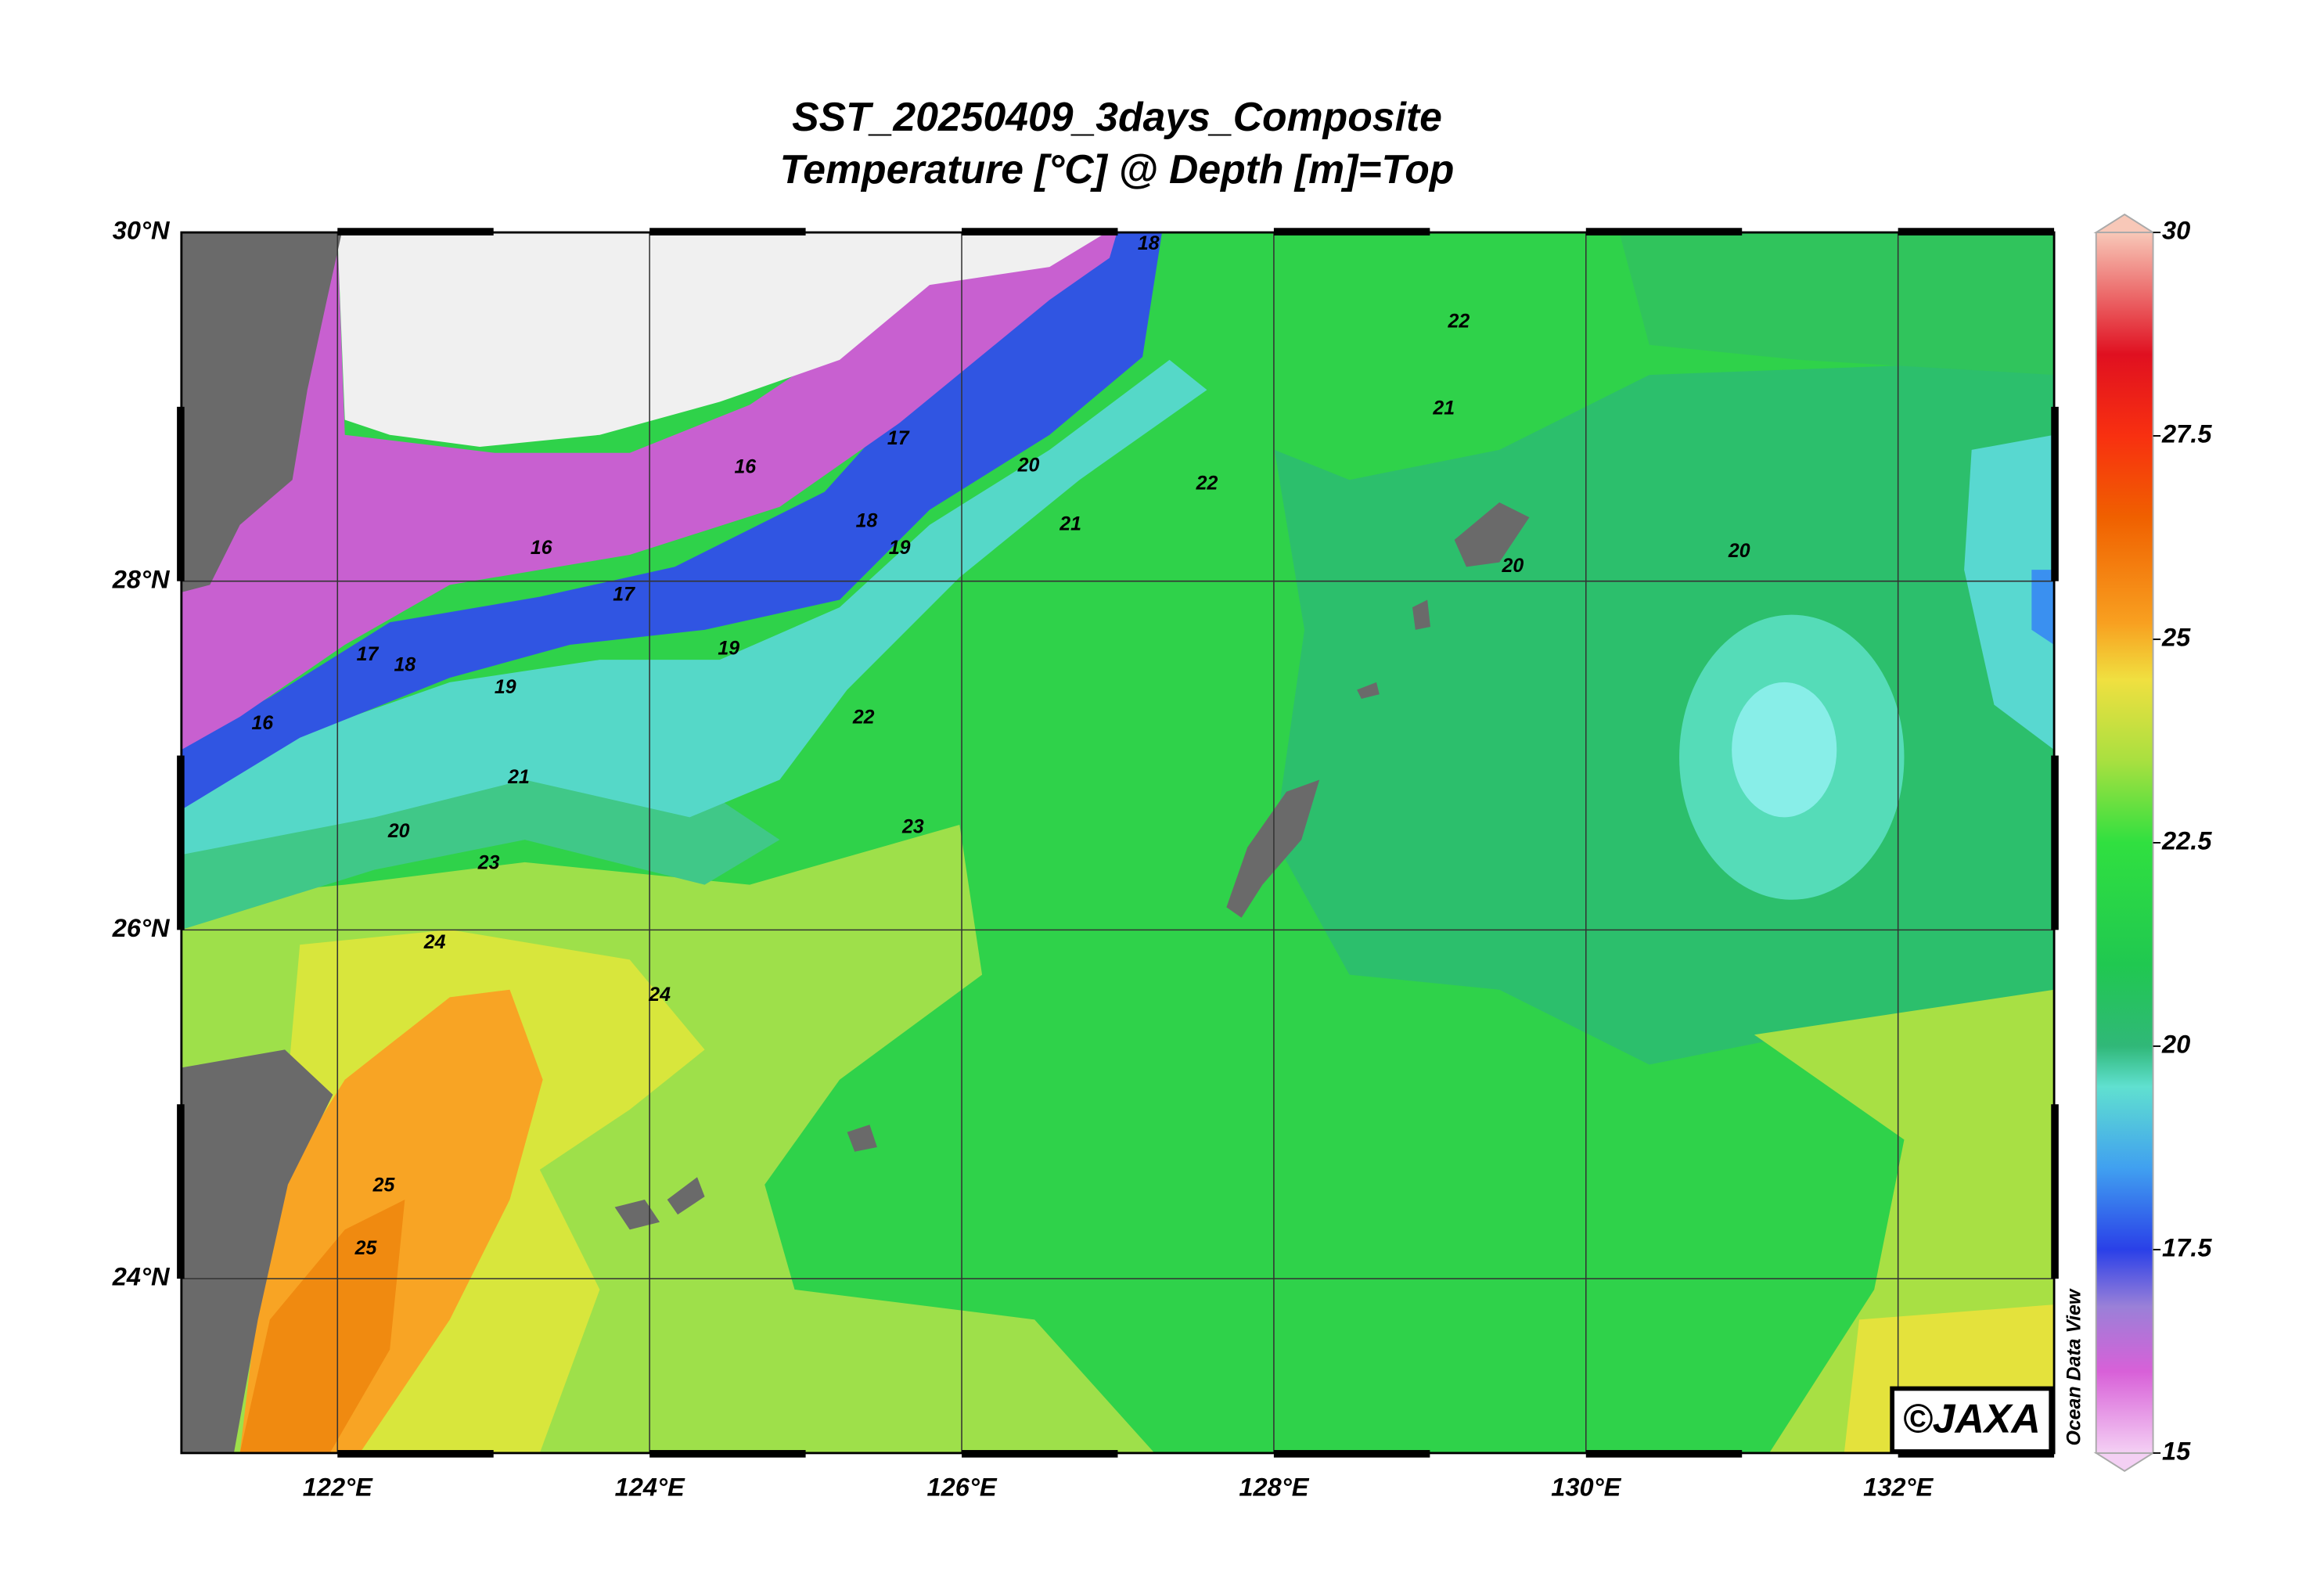 The height and width of the screenshot is (1576, 2324). Describe the element at coordinates (142, 231) in the screenshot. I see `y-tick-label: 30°N` at that location.